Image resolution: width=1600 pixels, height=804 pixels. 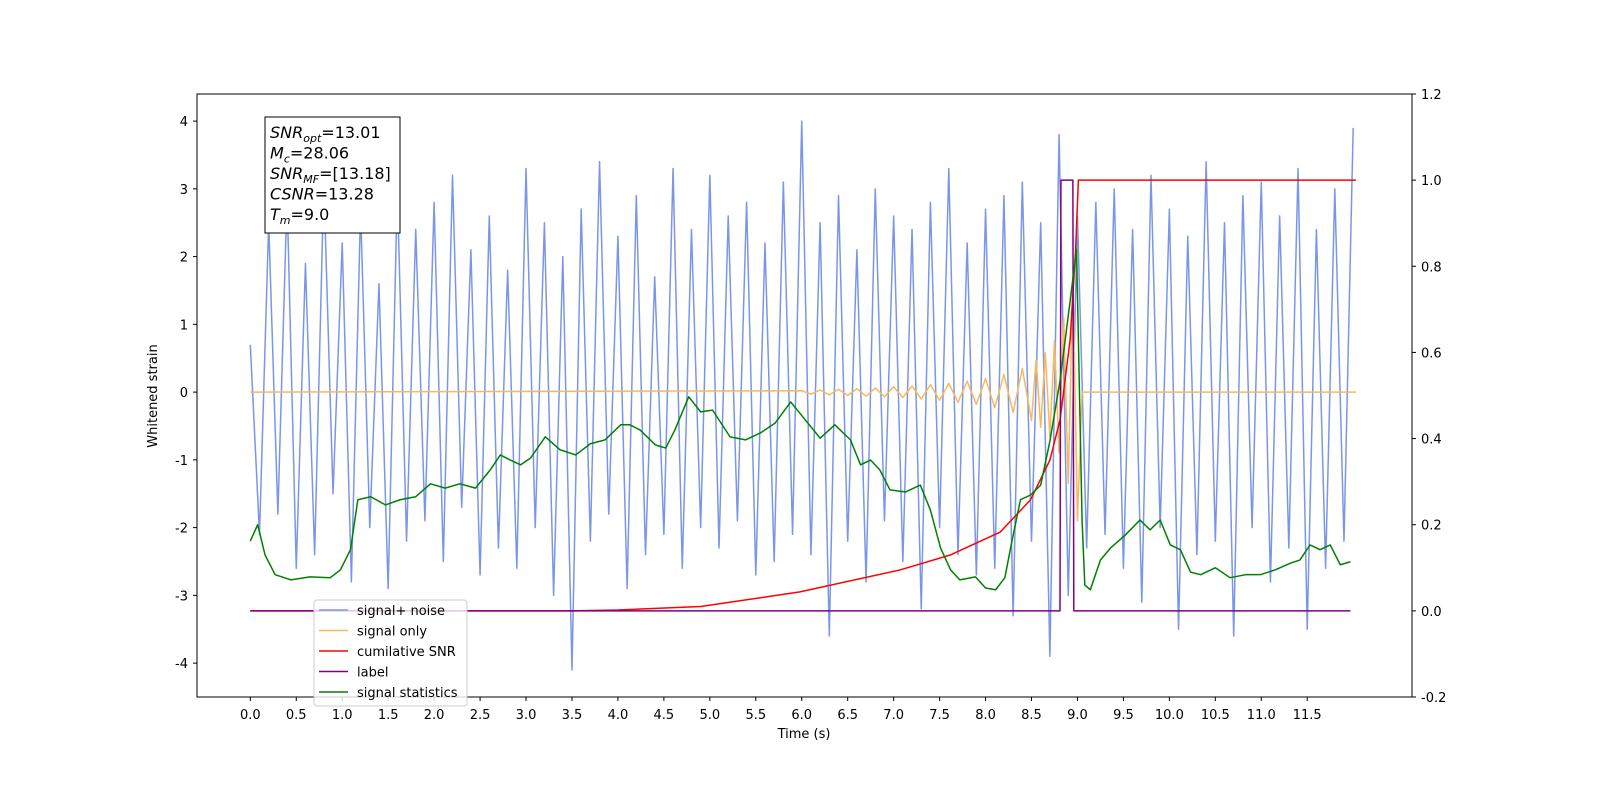 I want to click on annotation-line: SNRopt=13.01, so click(x=325, y=134).